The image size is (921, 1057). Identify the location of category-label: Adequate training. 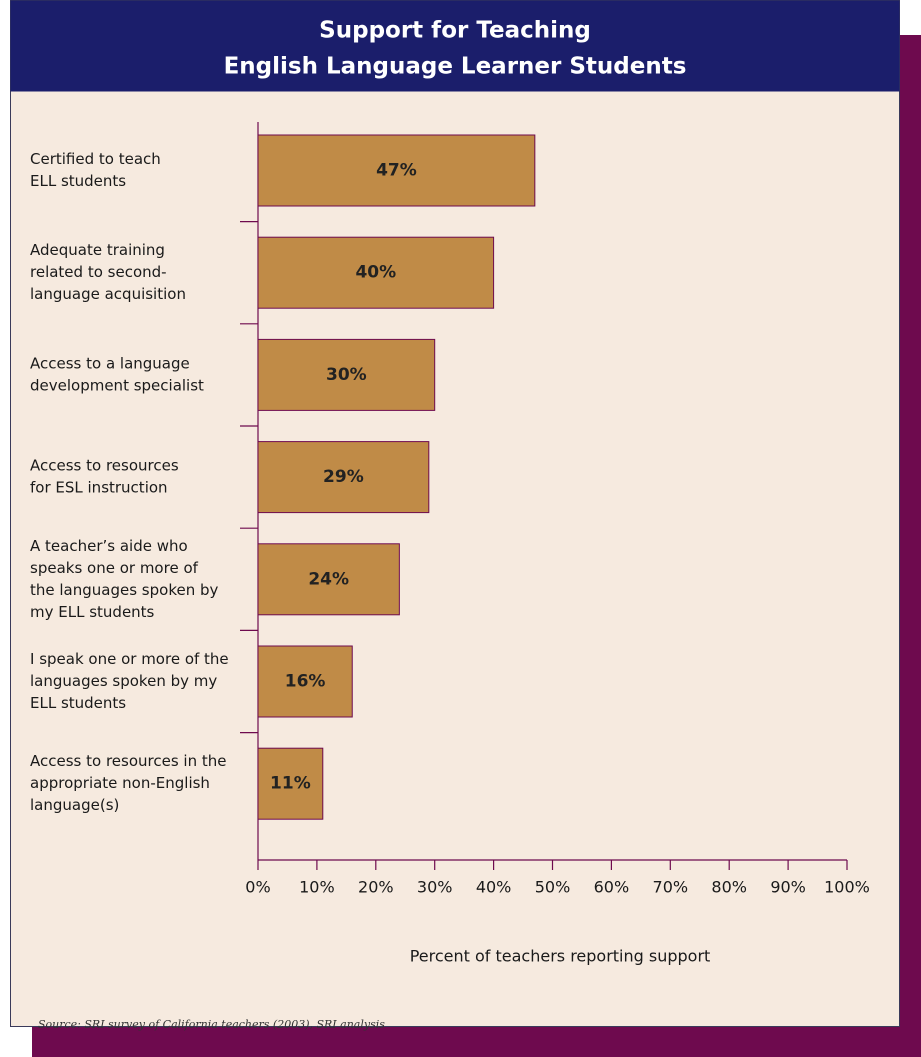
(97, 250).